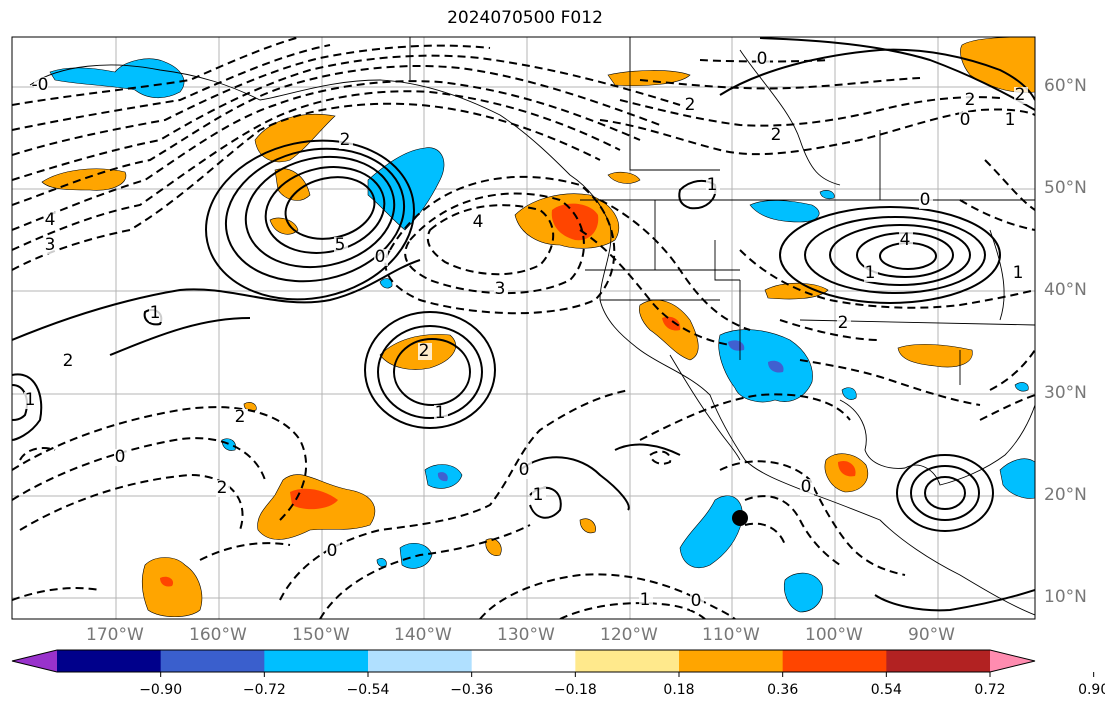  I want to click on latitude-label: 50°N, so click(1065, 188).